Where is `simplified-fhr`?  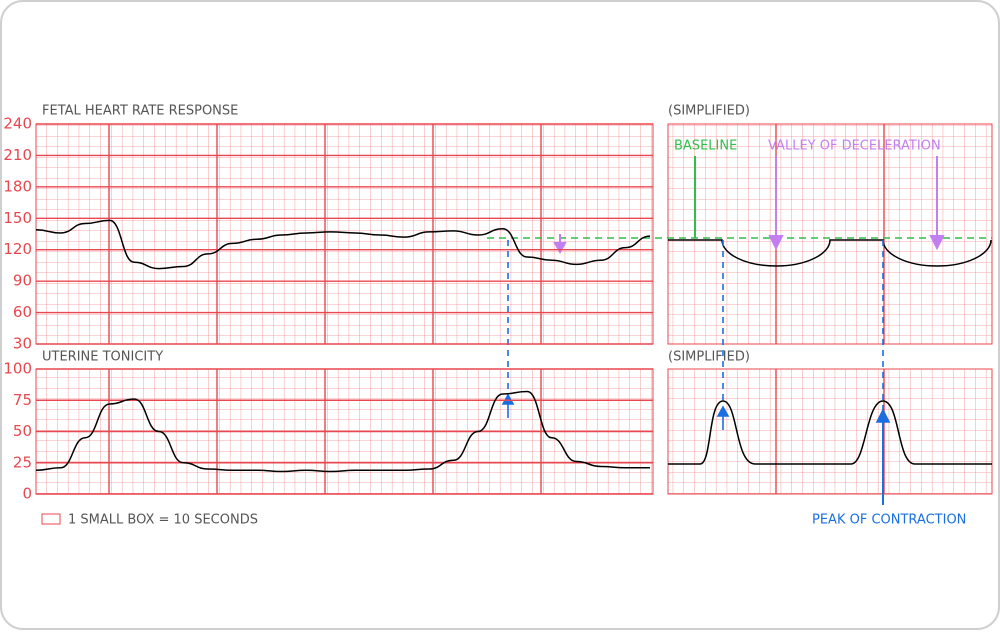
simplified-fhr is located at coordinates (830, 253).